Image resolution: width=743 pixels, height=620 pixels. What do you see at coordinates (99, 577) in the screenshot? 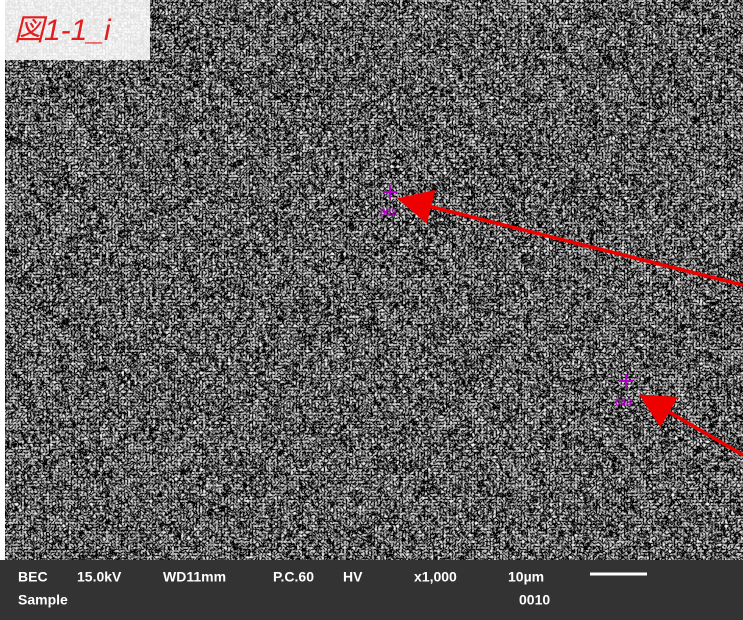
I see `info-text: 15.0kV` at bounding box center [99, 577].